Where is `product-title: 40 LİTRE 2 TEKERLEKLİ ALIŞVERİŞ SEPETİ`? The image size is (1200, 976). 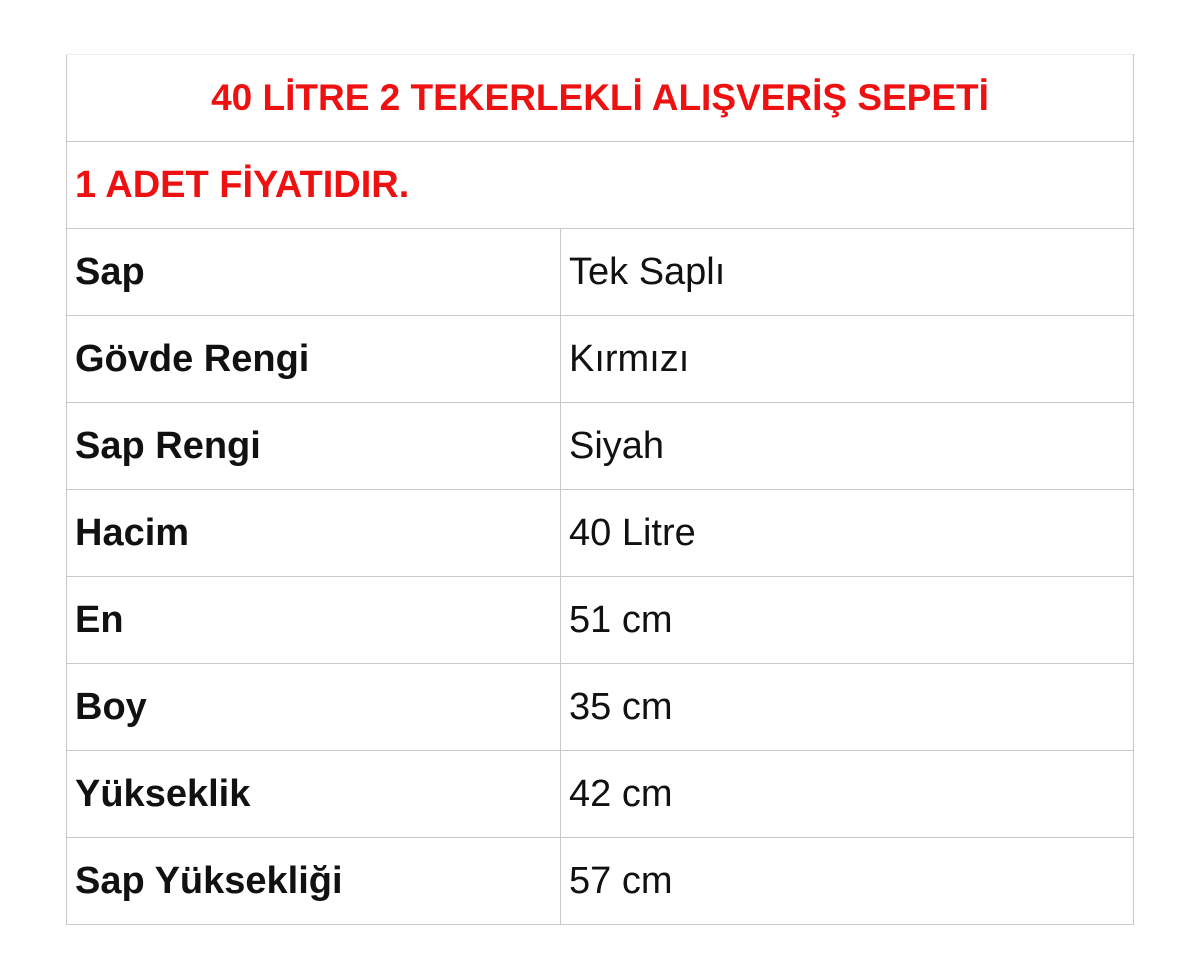
product-title: 40 LİTRE 2 TEKERLEKLİ ALIŞVERİŞ SEPETİ is located at coordinates (600, 98).